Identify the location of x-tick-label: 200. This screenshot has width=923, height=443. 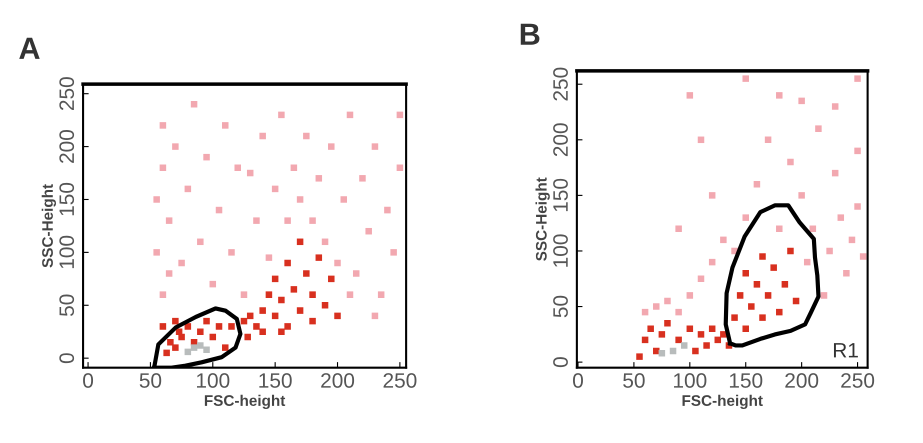
(801, 380).